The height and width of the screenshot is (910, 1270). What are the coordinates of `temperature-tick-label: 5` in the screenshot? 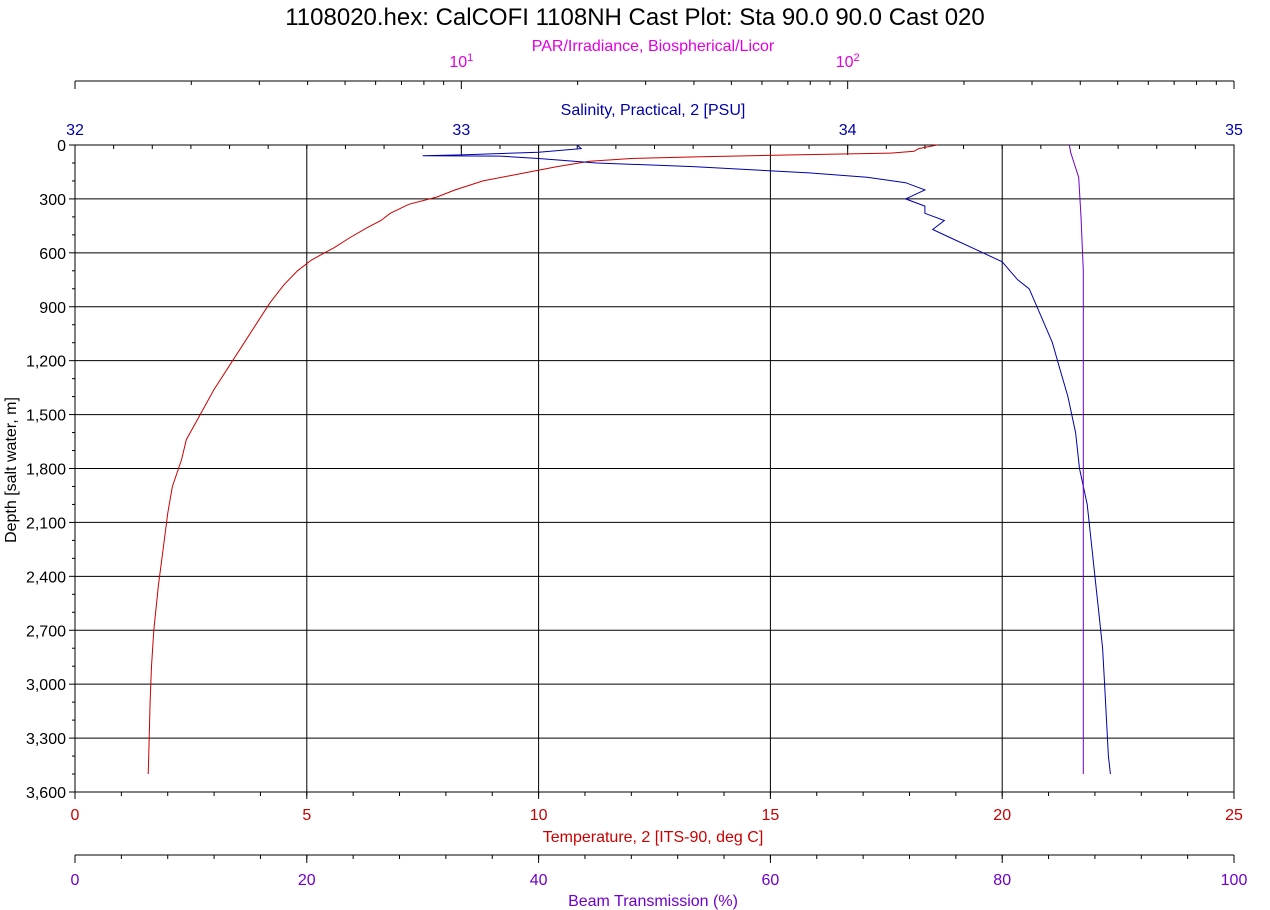 It's located at (306, 815).